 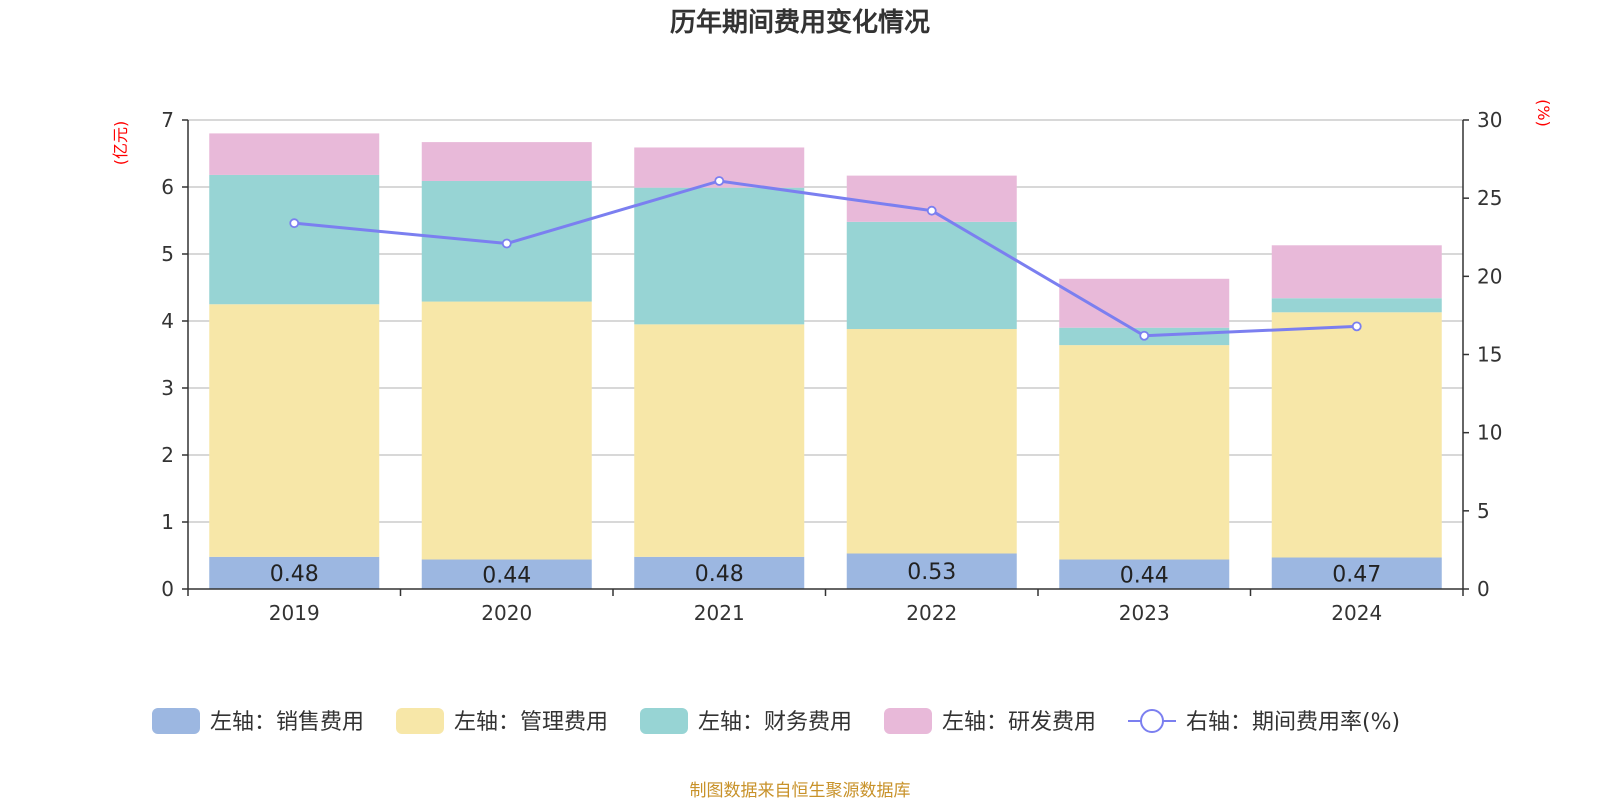 What do you see at coordinates (1489, 276) in the screenshot?
I see `right-tick-label: 20` at bounding box center [1489, 276].